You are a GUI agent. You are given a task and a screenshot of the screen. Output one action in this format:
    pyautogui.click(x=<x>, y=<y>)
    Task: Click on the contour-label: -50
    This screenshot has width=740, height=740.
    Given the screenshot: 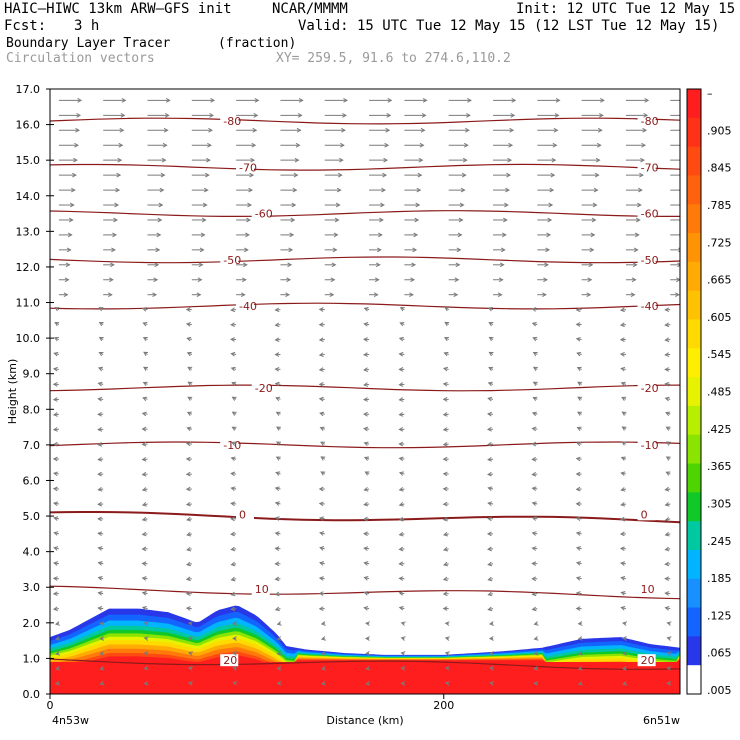 What is the action you would take?
    pyautogui.click(x=232, y=260)
    